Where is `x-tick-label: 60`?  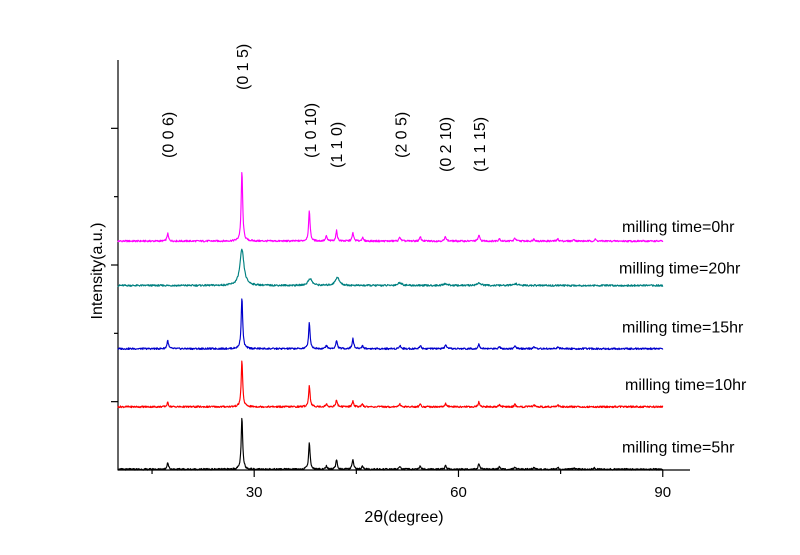 x-tick-label: 60 is located at coordinates (458, 492).